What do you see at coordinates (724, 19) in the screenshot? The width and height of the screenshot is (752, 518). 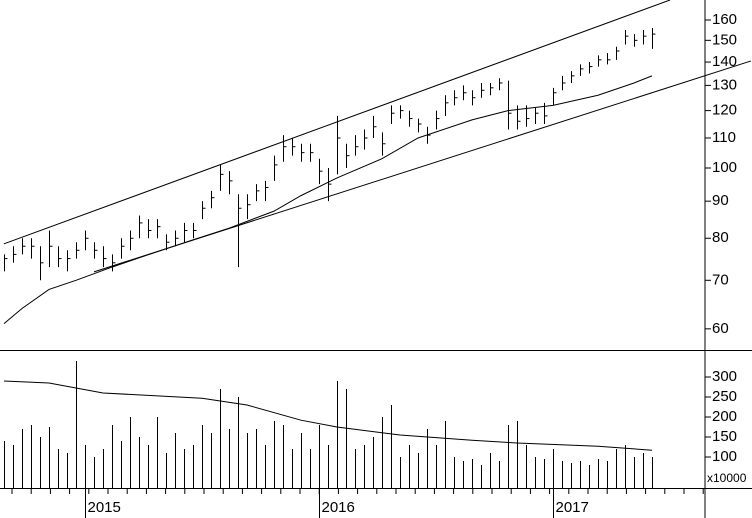 I see `y-tick-label: 160` at bounding box center [724, 19].